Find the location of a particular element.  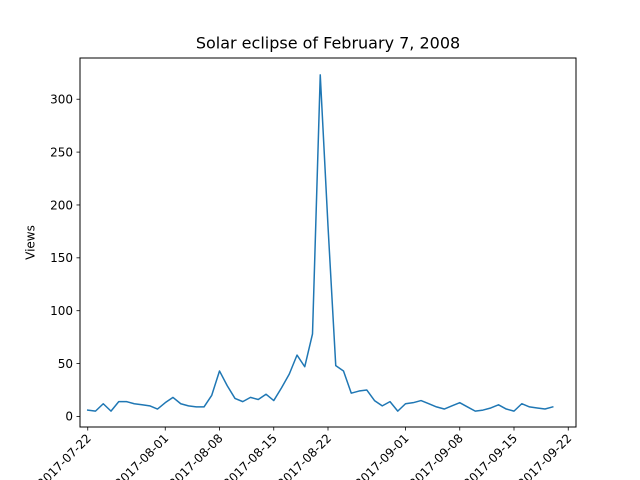

y-tick-label: 100 is located at coordinates (61, 311).